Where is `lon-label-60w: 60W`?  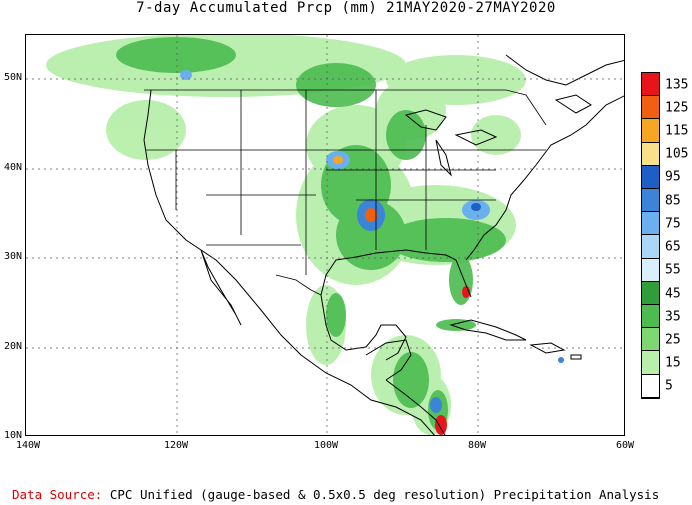 lon-label-60w: 60W is located at coordinates (625, 445).